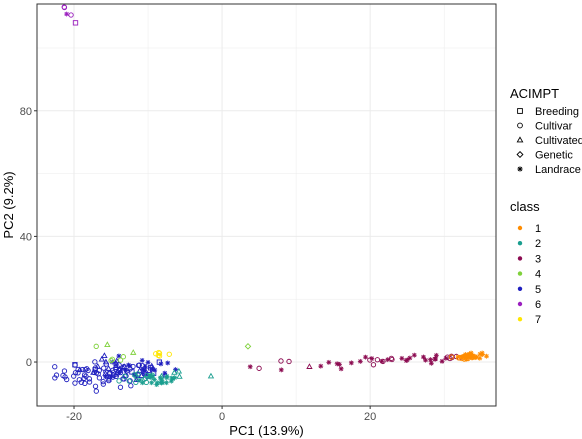 This screenshot has height=439, width=582. I want to click on y-axis-title: PC2 (9.2%), so click(8, 204).